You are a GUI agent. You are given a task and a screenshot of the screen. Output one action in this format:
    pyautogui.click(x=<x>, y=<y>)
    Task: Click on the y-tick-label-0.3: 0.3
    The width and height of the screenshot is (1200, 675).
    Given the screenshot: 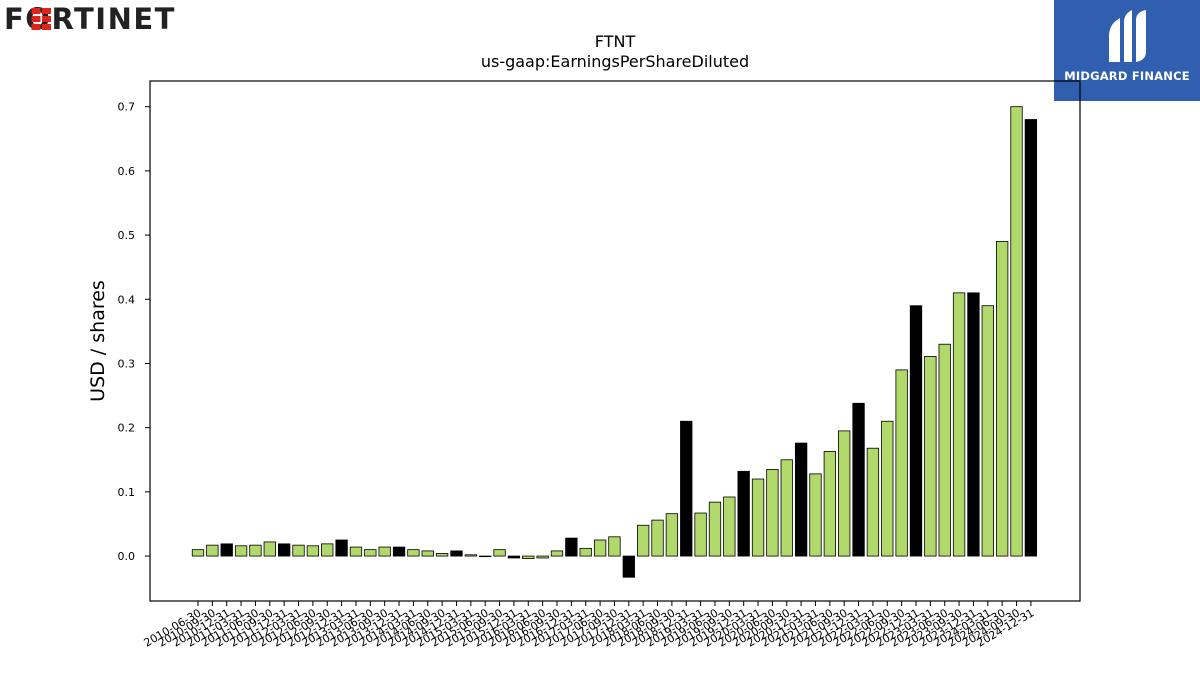 What is the action you would take?
    pyautogui.click(x=127, y=363)
    